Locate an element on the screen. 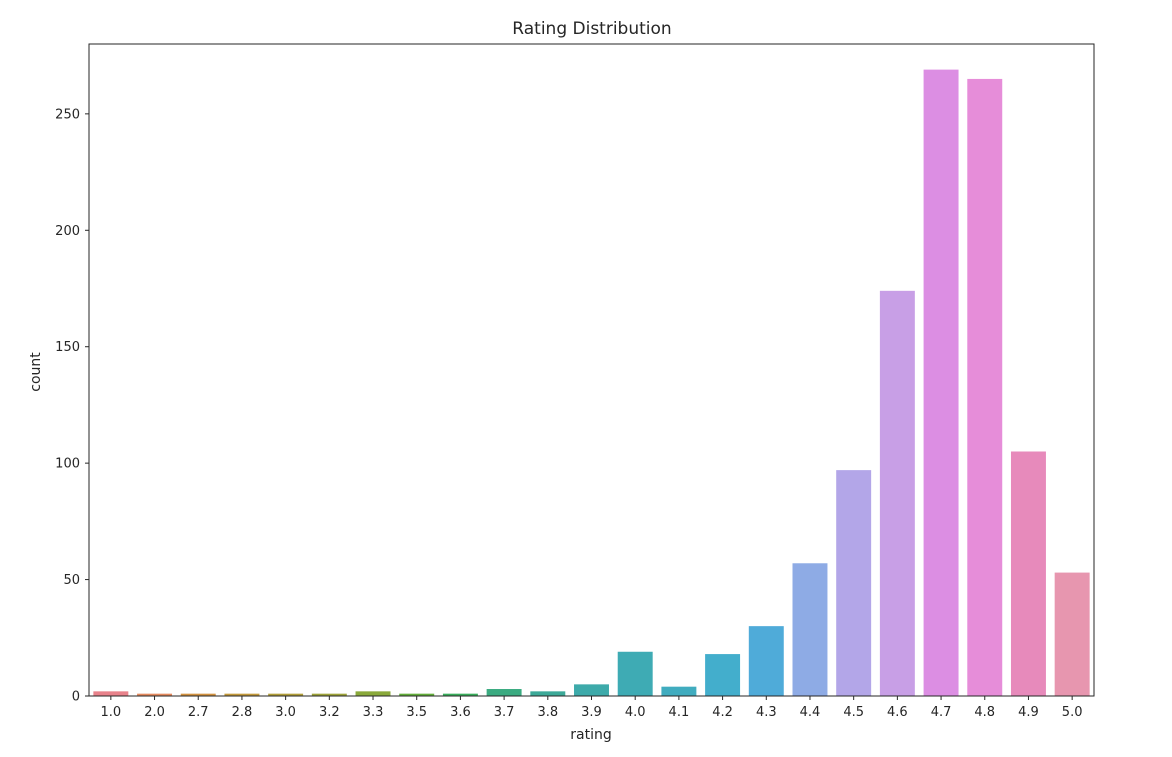 The height and width of the screenshot is (757, 1172). bar-2.8 is located at coordinates (242, 694).